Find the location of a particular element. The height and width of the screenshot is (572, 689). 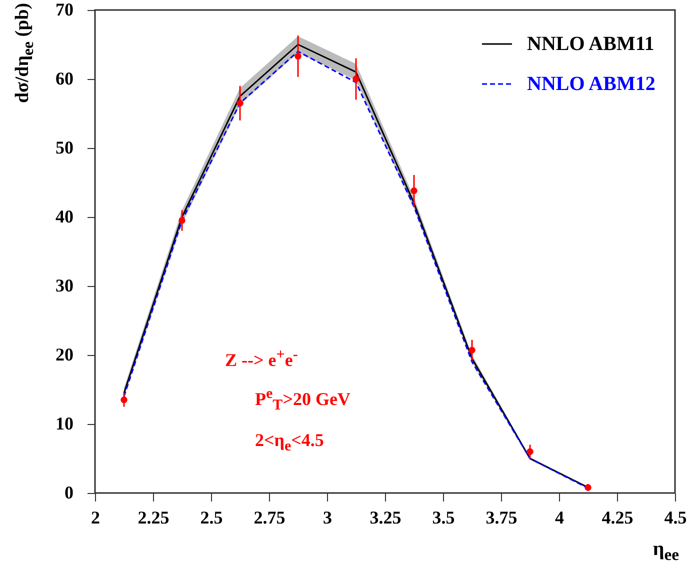

x-tick-label: 3.25 is located at coordinates (386, 518).